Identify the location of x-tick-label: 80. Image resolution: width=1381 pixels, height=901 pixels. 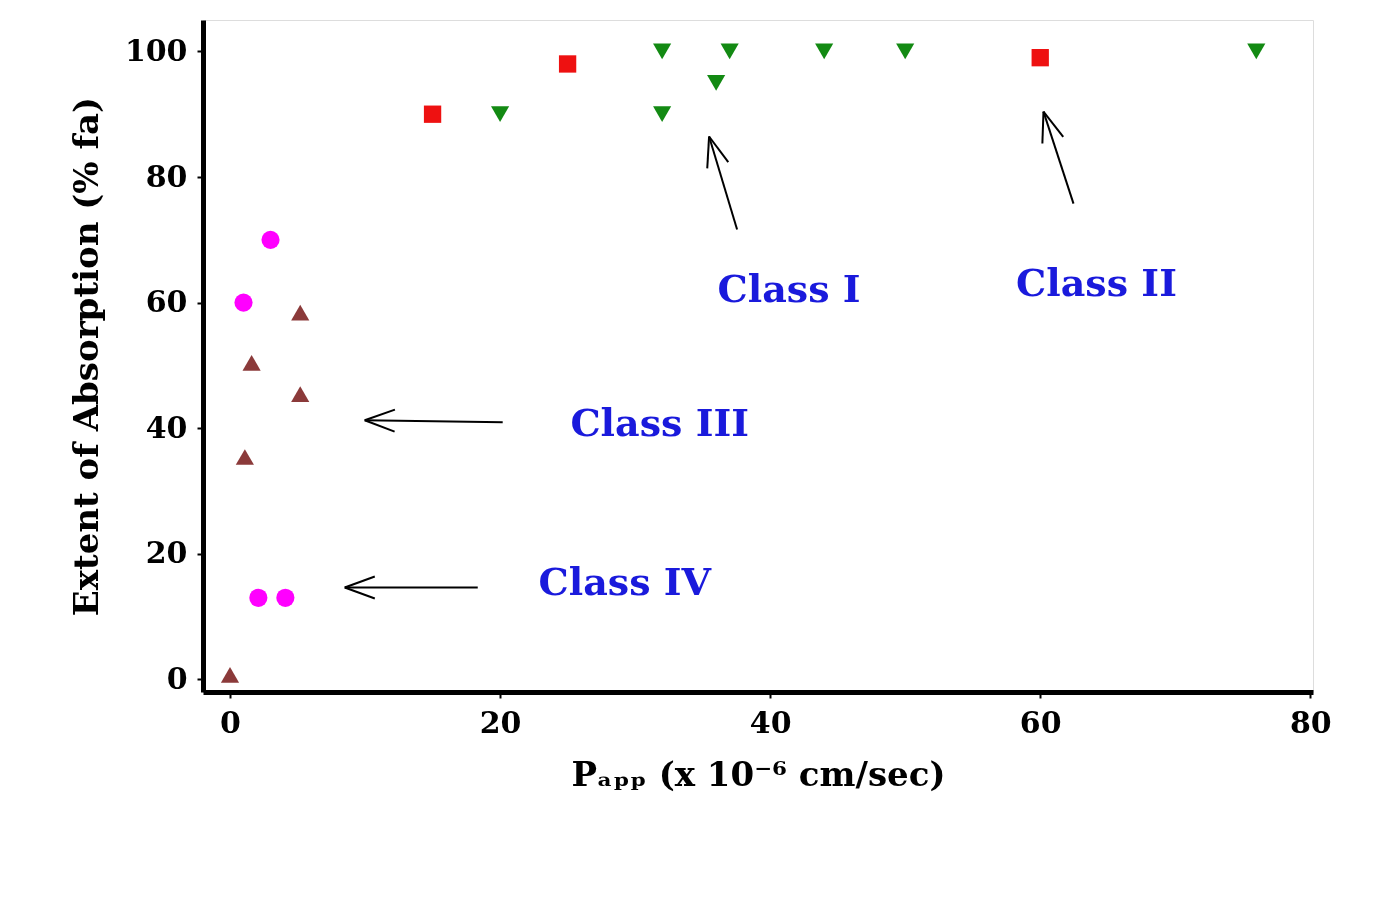
(1310, 722).